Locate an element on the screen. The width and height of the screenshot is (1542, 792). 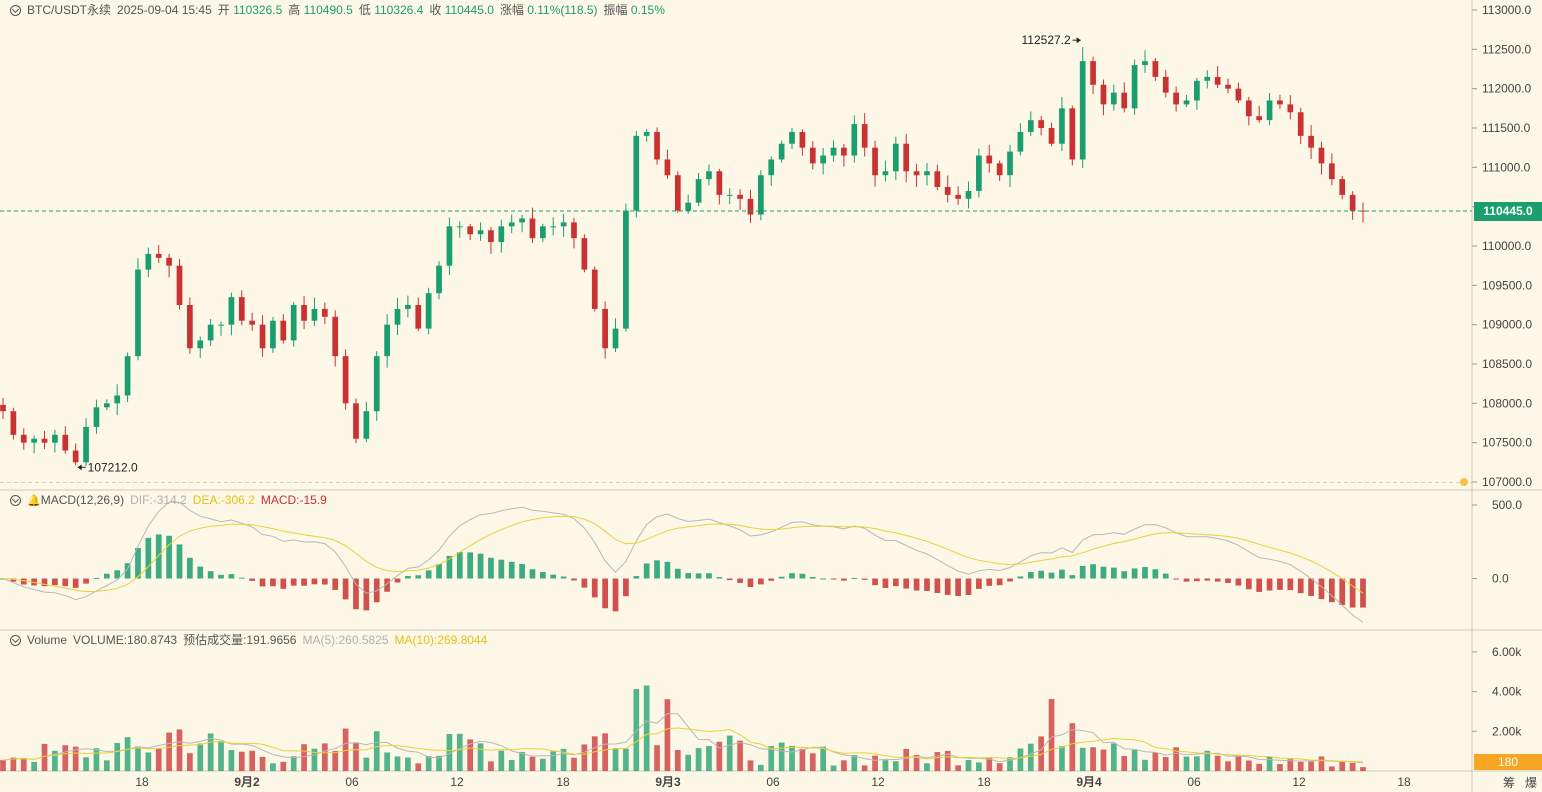
alert-dot is located at coordinates (1464, 482).